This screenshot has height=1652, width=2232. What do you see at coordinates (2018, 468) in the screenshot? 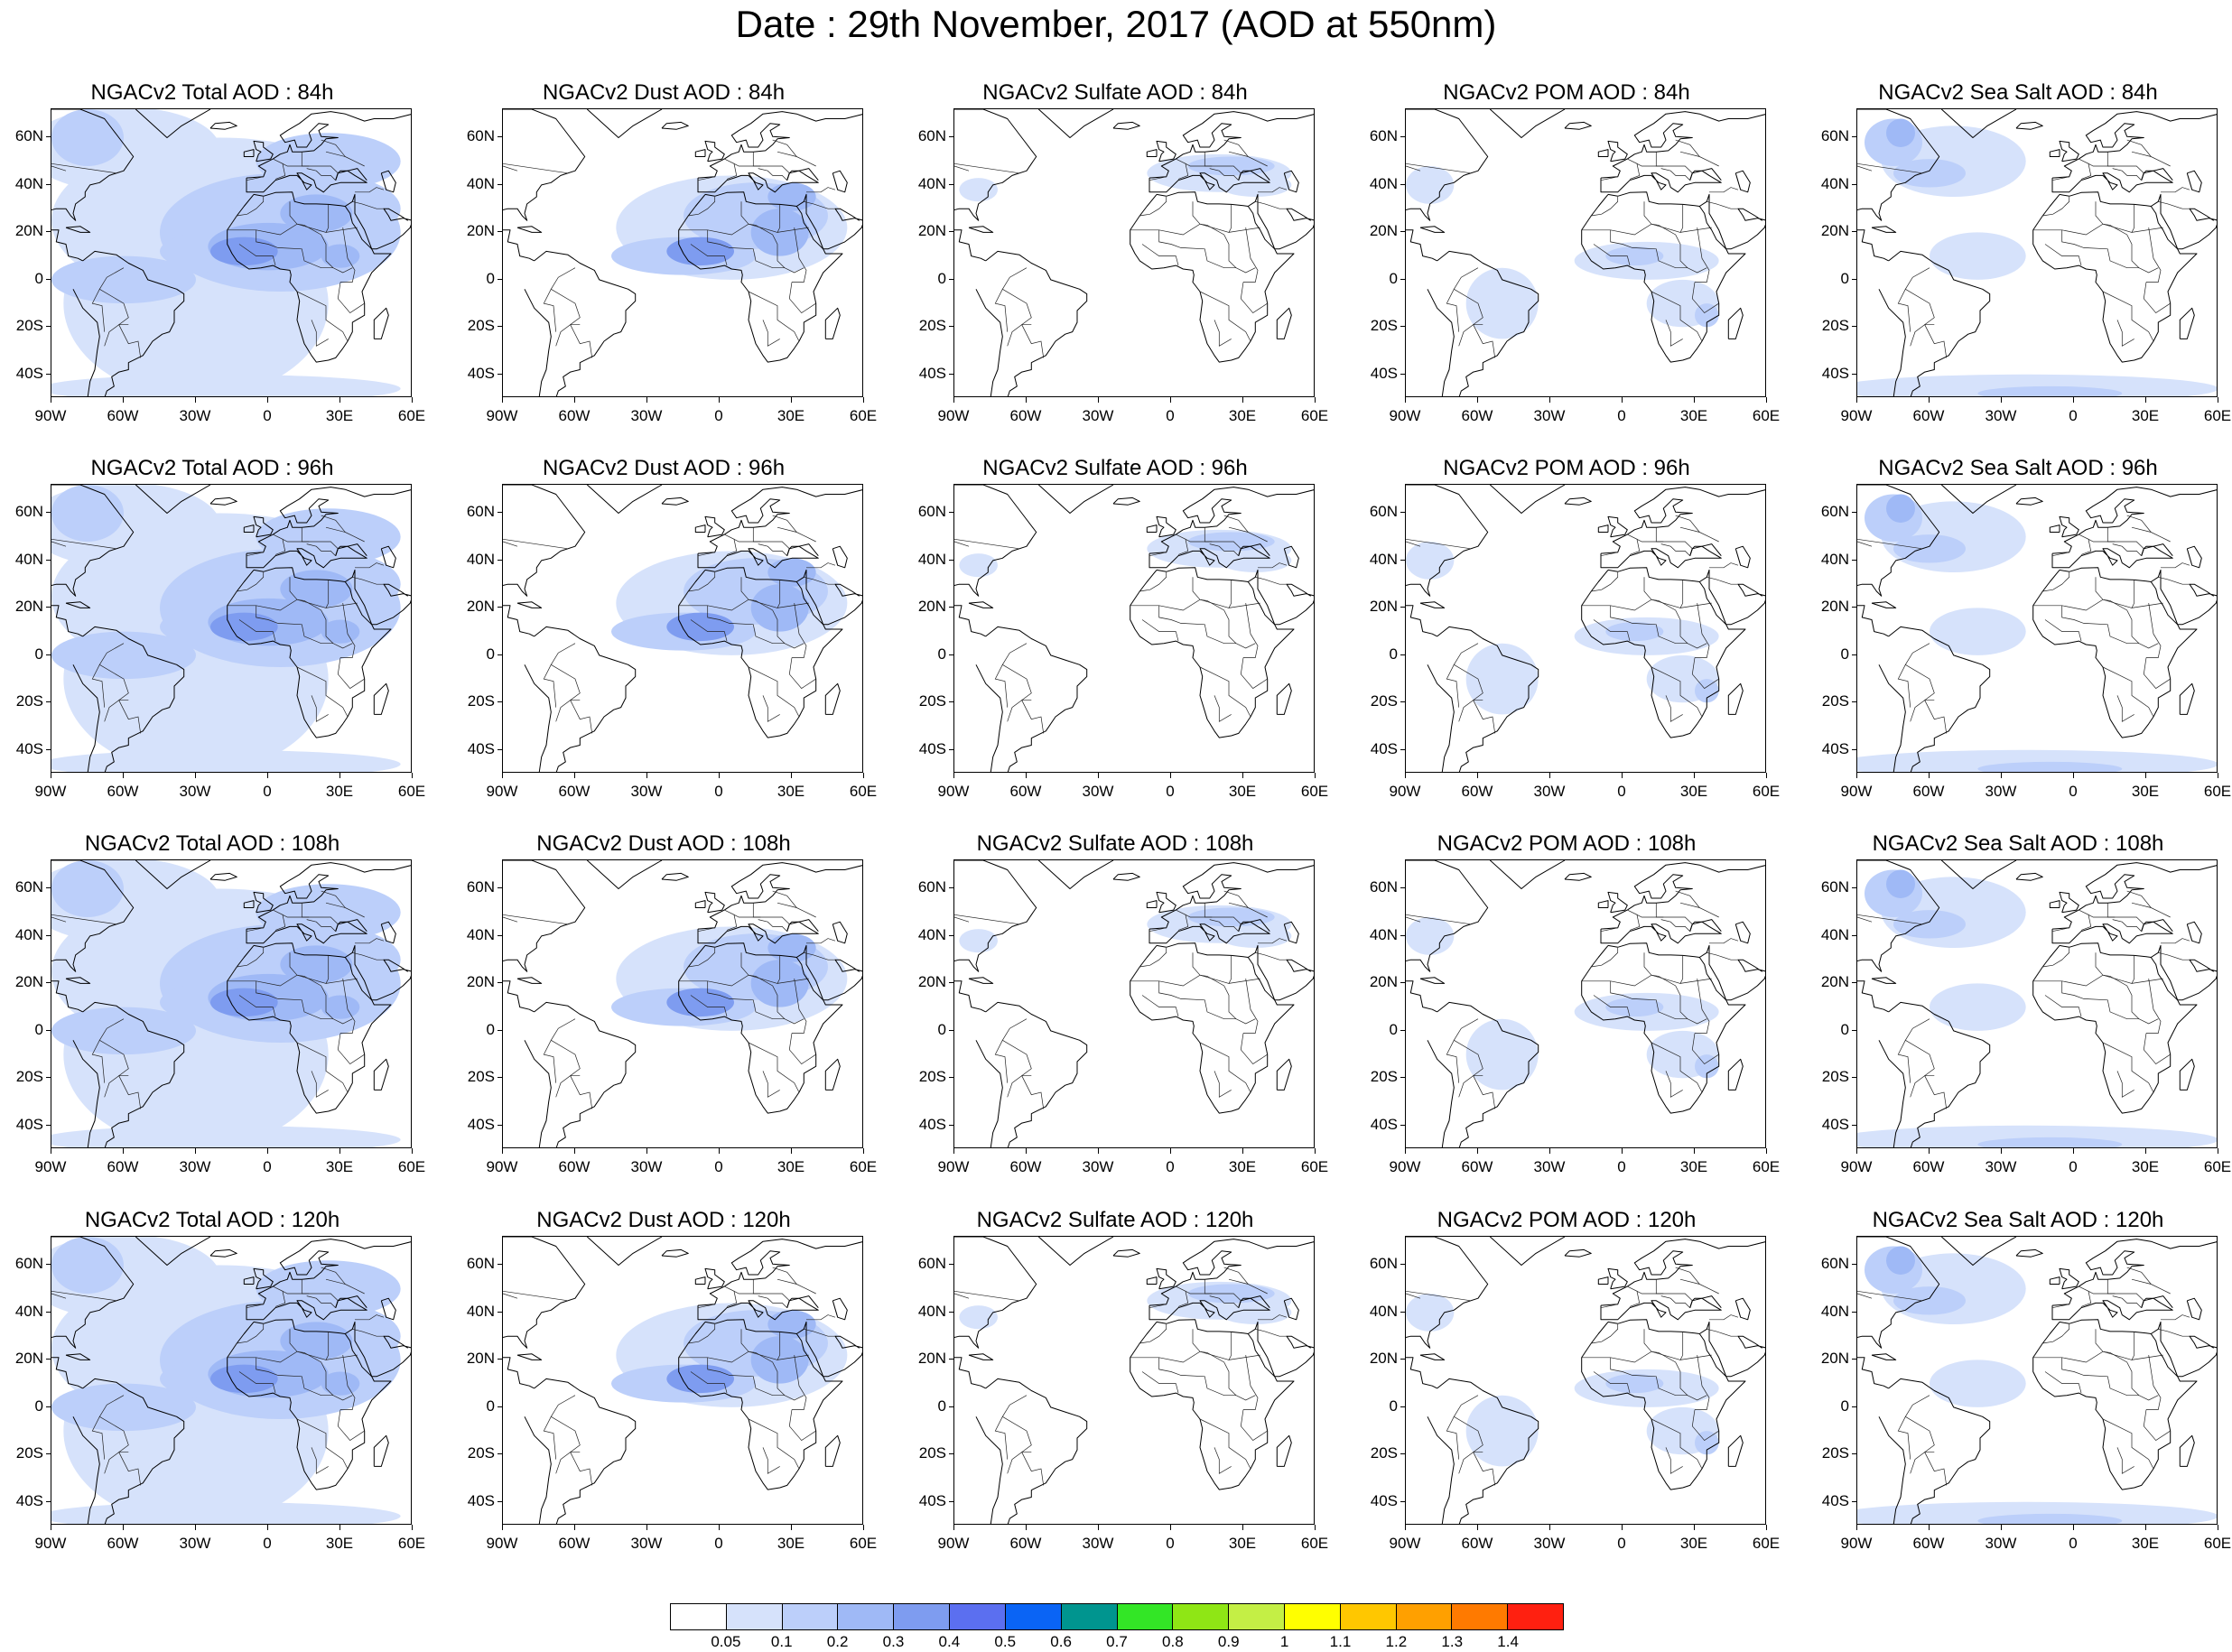
I see `panel-title: NGACv2 Sea Salt AOD : 96h` at bounding box center [2018, 468].